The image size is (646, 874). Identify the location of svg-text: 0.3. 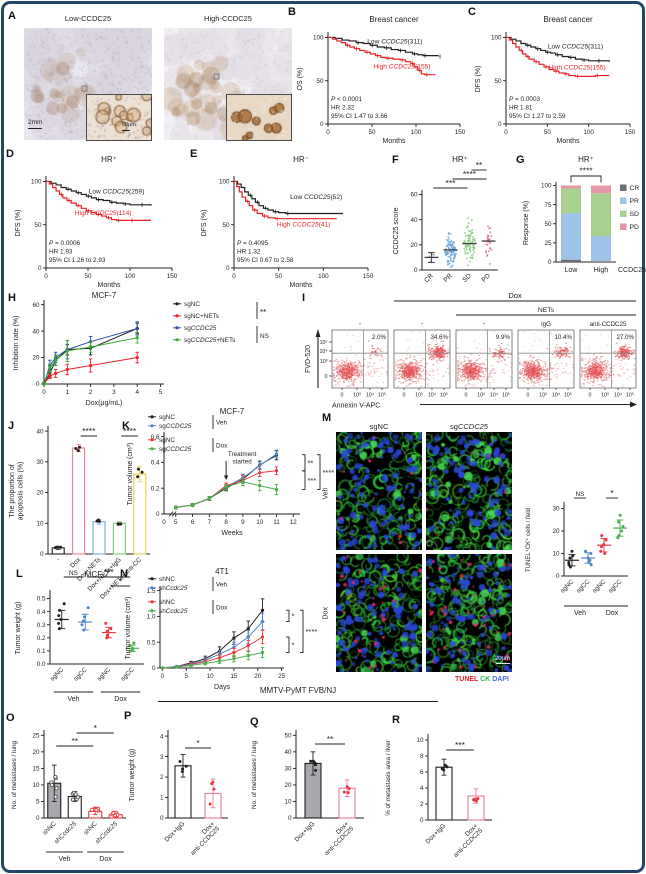
(41, 625).